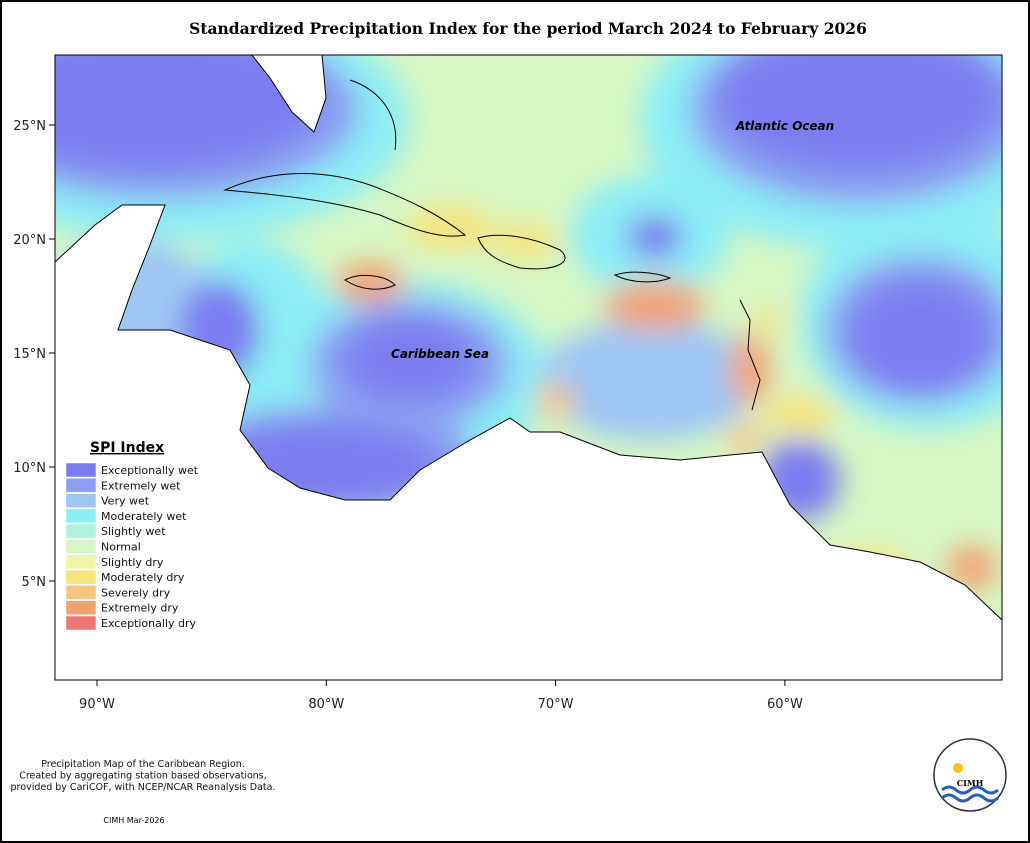 The height and width of the screenshot is (843, 1030). Describe the element at coordinates (29, 354) in the screenshot. I see `y-tick-label: 15°N` at that location.